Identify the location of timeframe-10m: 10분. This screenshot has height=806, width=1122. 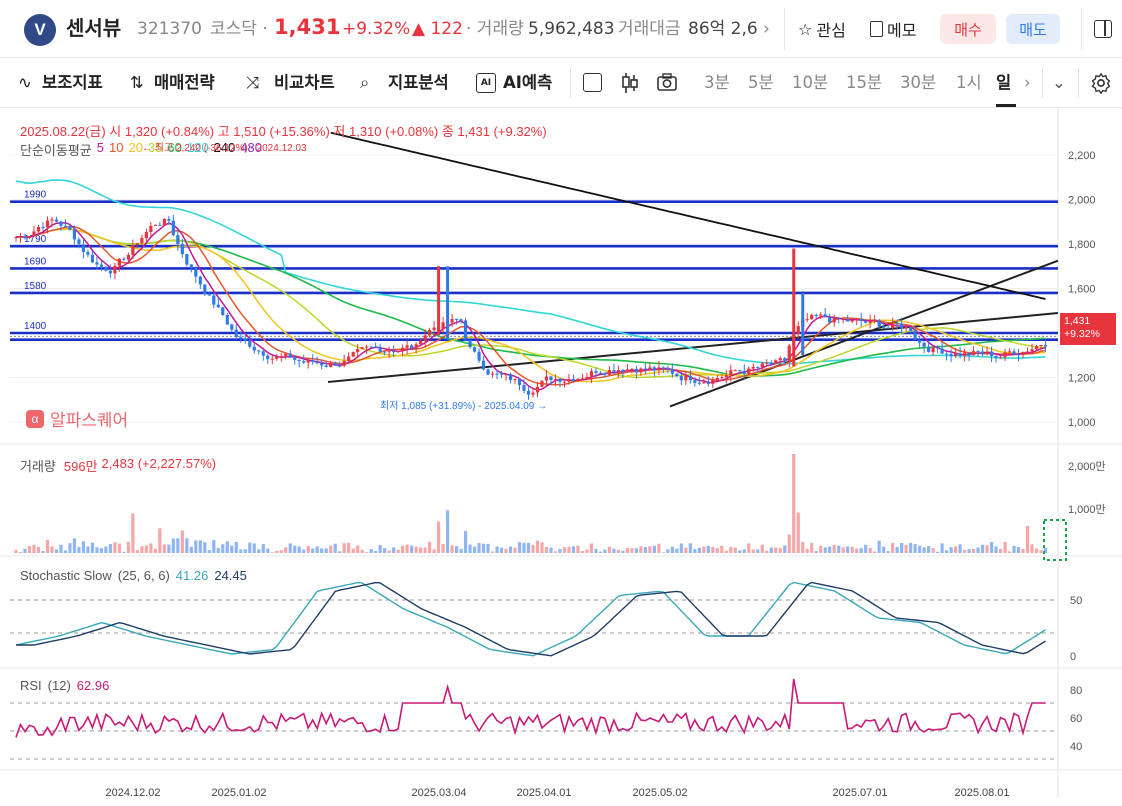
(810, 82).